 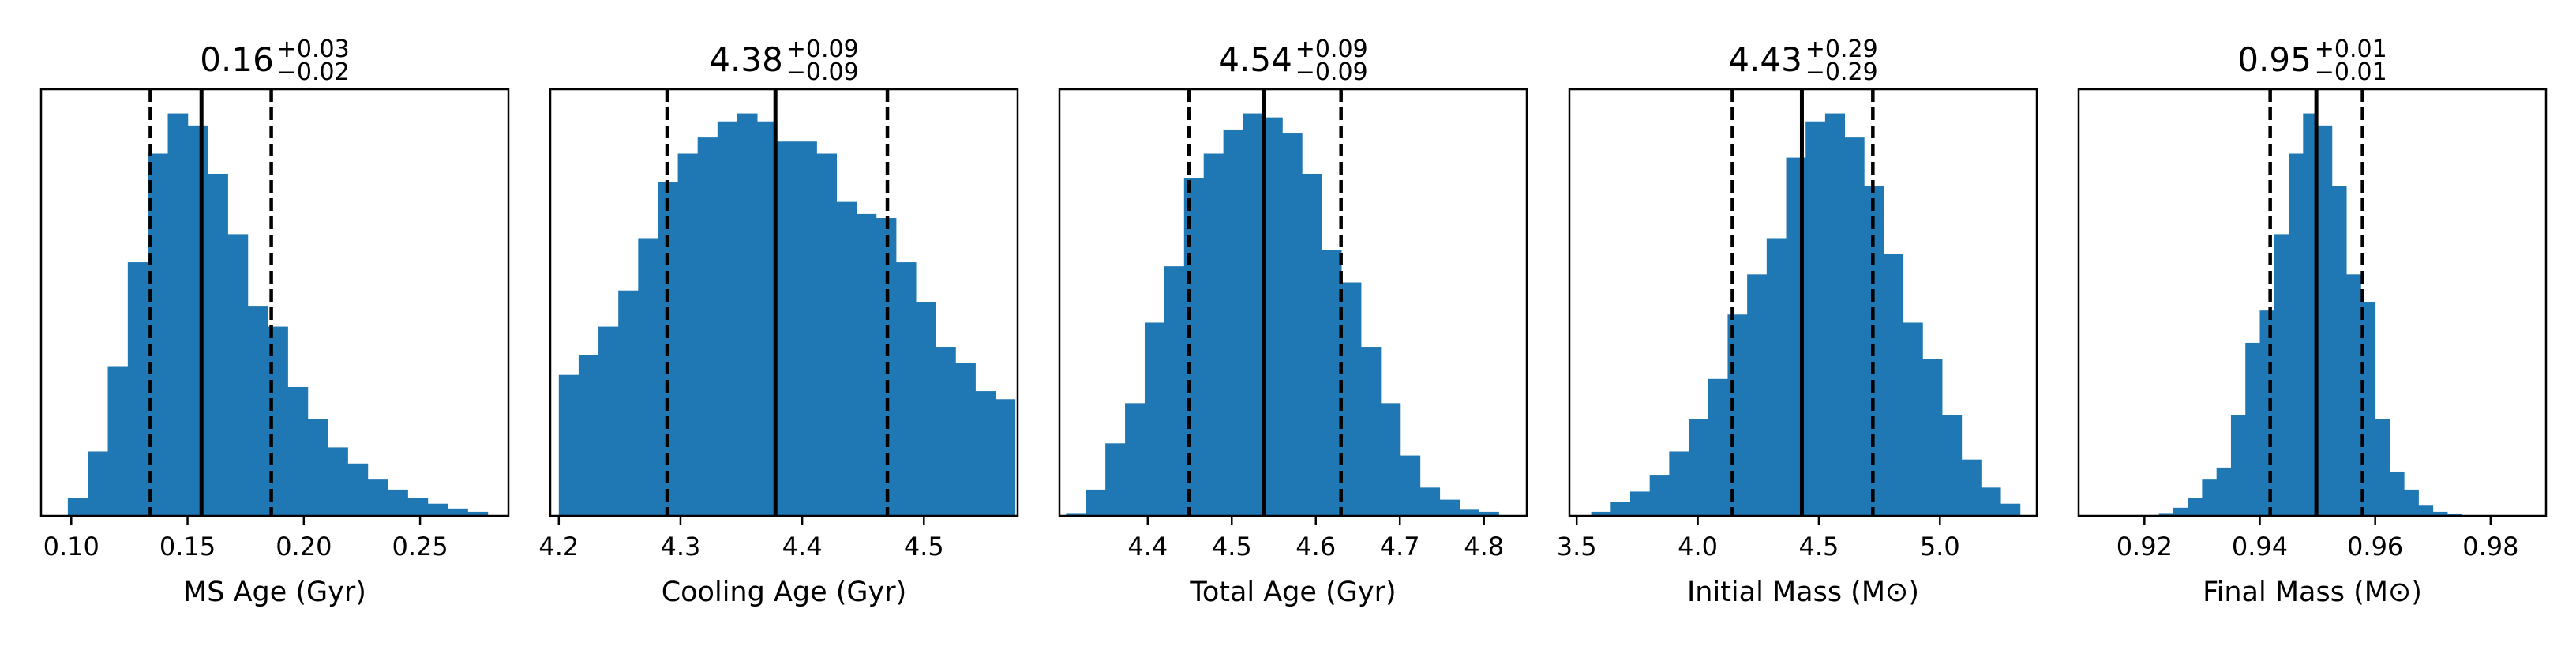 I want to click on title-value: 0.95, so click(x=2274, y=59).